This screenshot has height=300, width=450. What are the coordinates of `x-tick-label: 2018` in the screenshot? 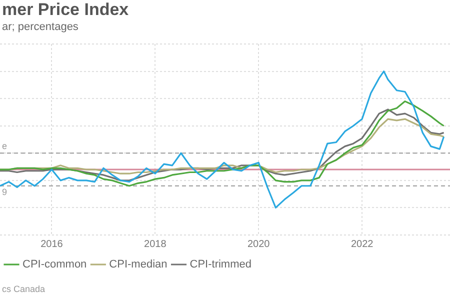 It's located at (155, 244).